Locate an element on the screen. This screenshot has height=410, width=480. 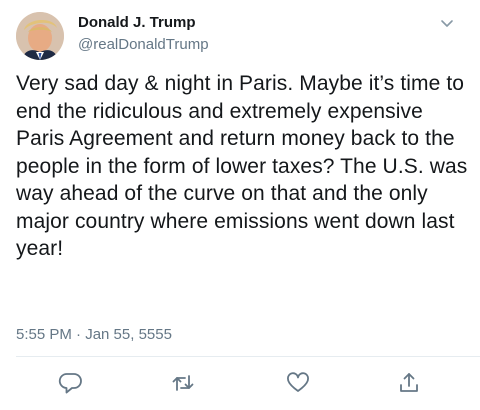
display-name: Donald J. Trump is located at coordinates (137, 22).